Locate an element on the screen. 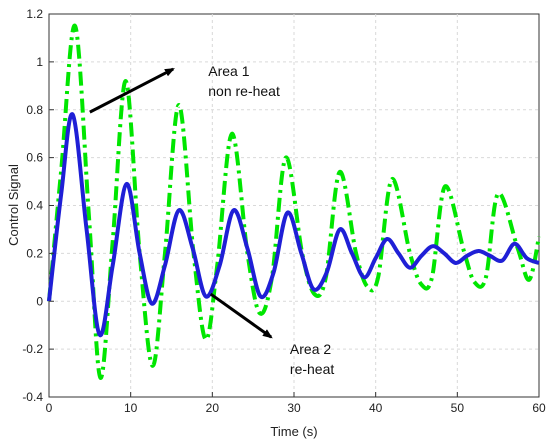 This screenshot has width=550, height=444. x-tick-label: 50 is located at coordinates (458, 408).